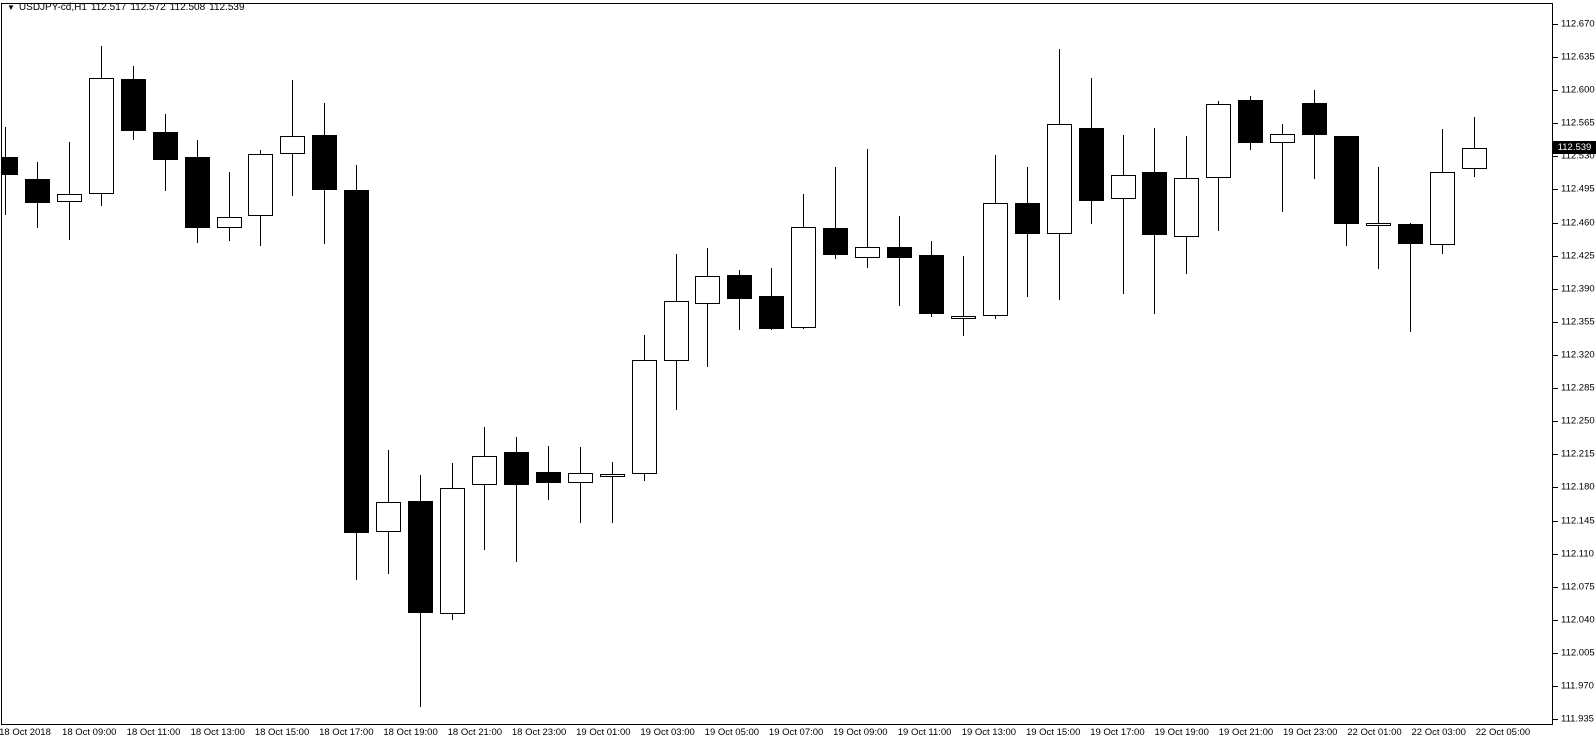  I want to click on symbol-dropdown-icon: ▼, so click(11, 7).